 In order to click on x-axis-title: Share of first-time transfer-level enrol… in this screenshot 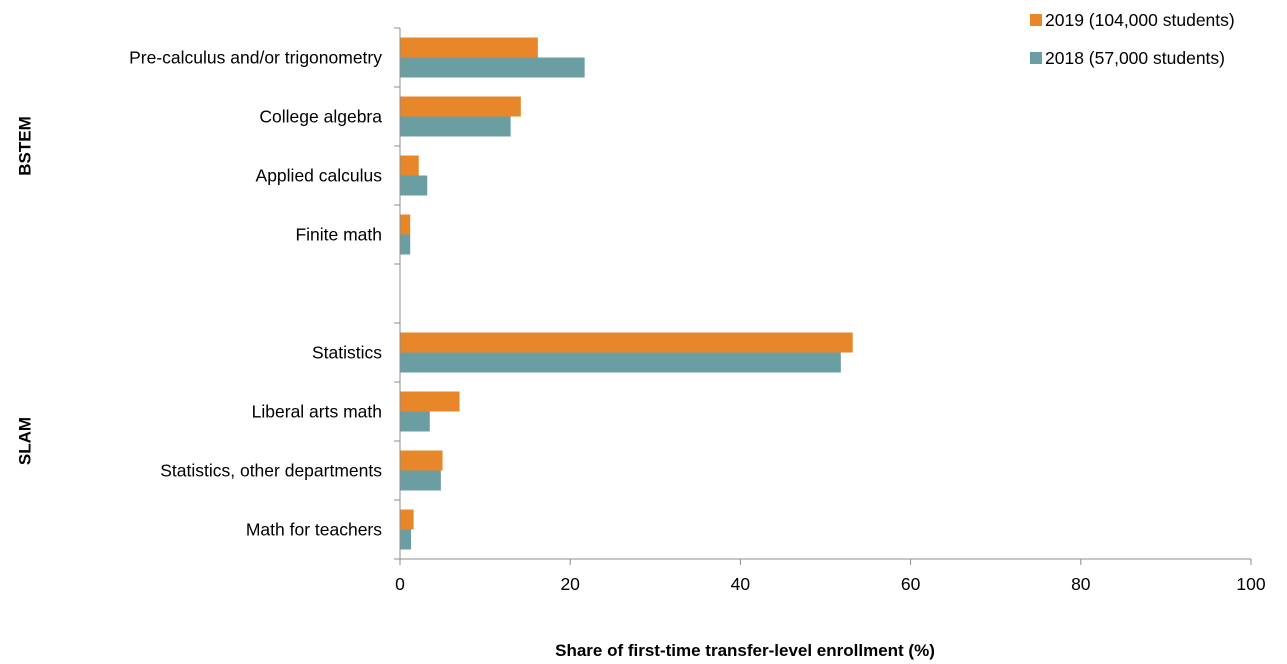, I will do `click(745, 650)`.